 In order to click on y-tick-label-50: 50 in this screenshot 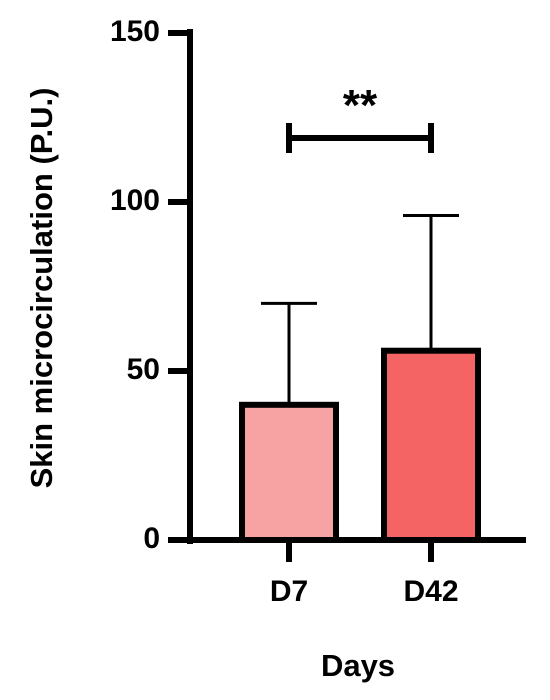, I will do `click(143, 369)`.